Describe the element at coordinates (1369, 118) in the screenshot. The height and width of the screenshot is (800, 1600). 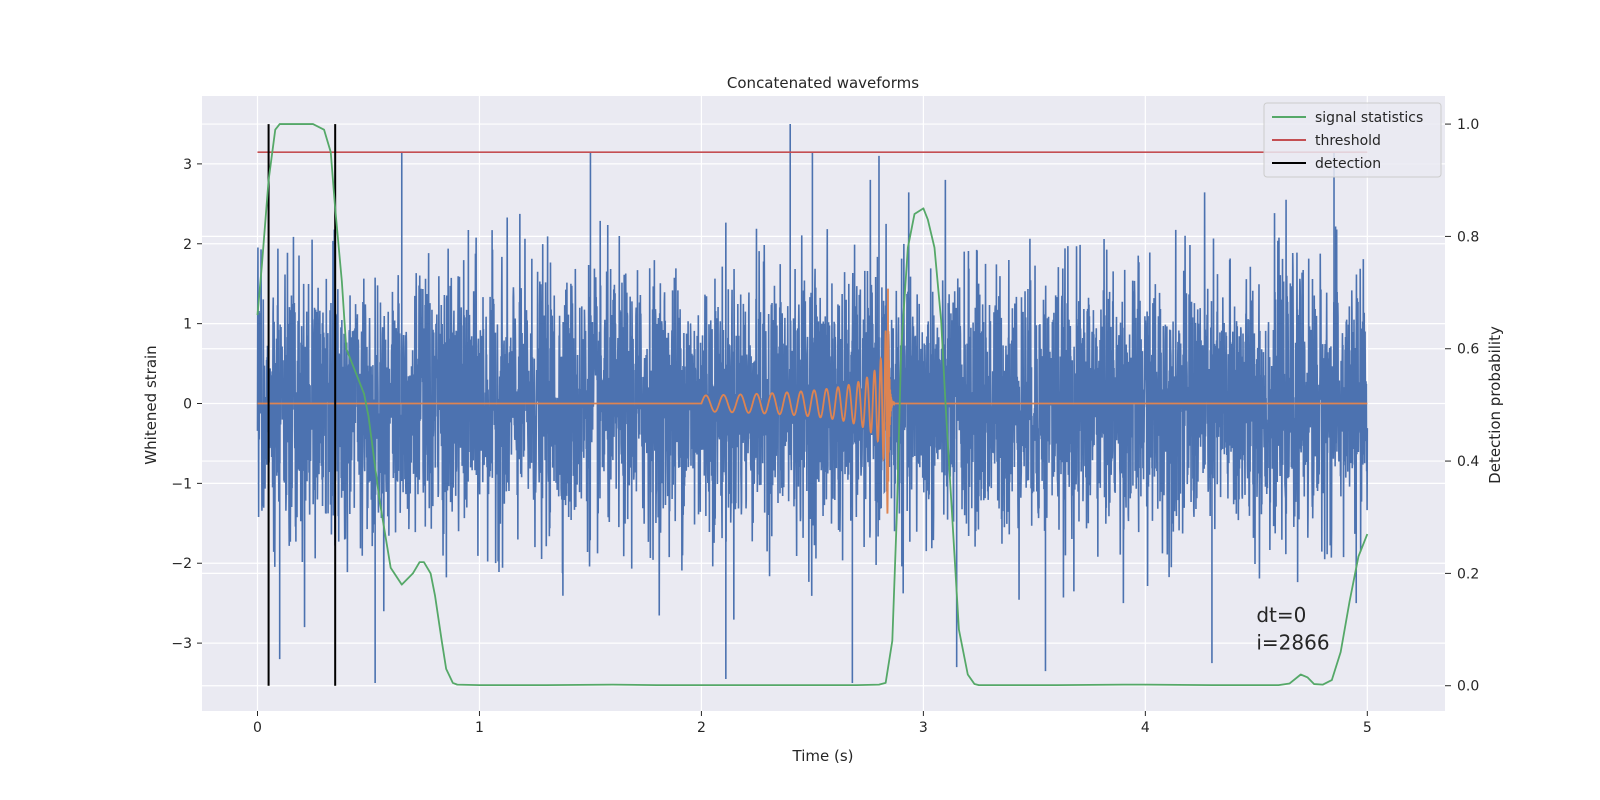
I see `legend-label: signal statistics` at that location.